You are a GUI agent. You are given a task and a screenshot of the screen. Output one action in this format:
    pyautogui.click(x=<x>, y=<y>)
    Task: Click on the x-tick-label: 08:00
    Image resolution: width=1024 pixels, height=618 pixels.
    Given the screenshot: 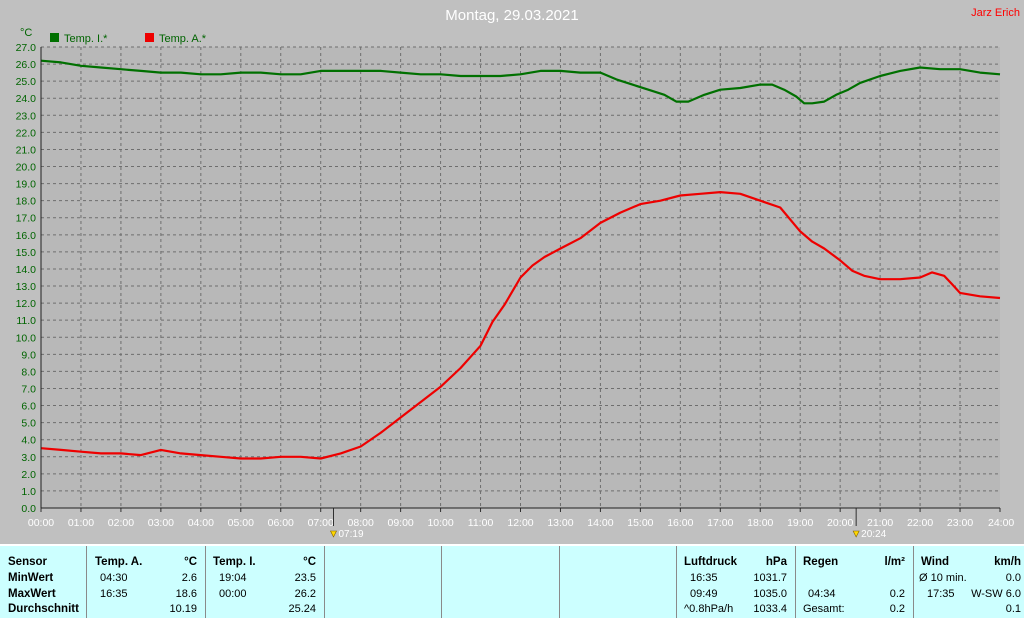 What is the action you would take?
    pyautogui.click(x=361, y=523)
    